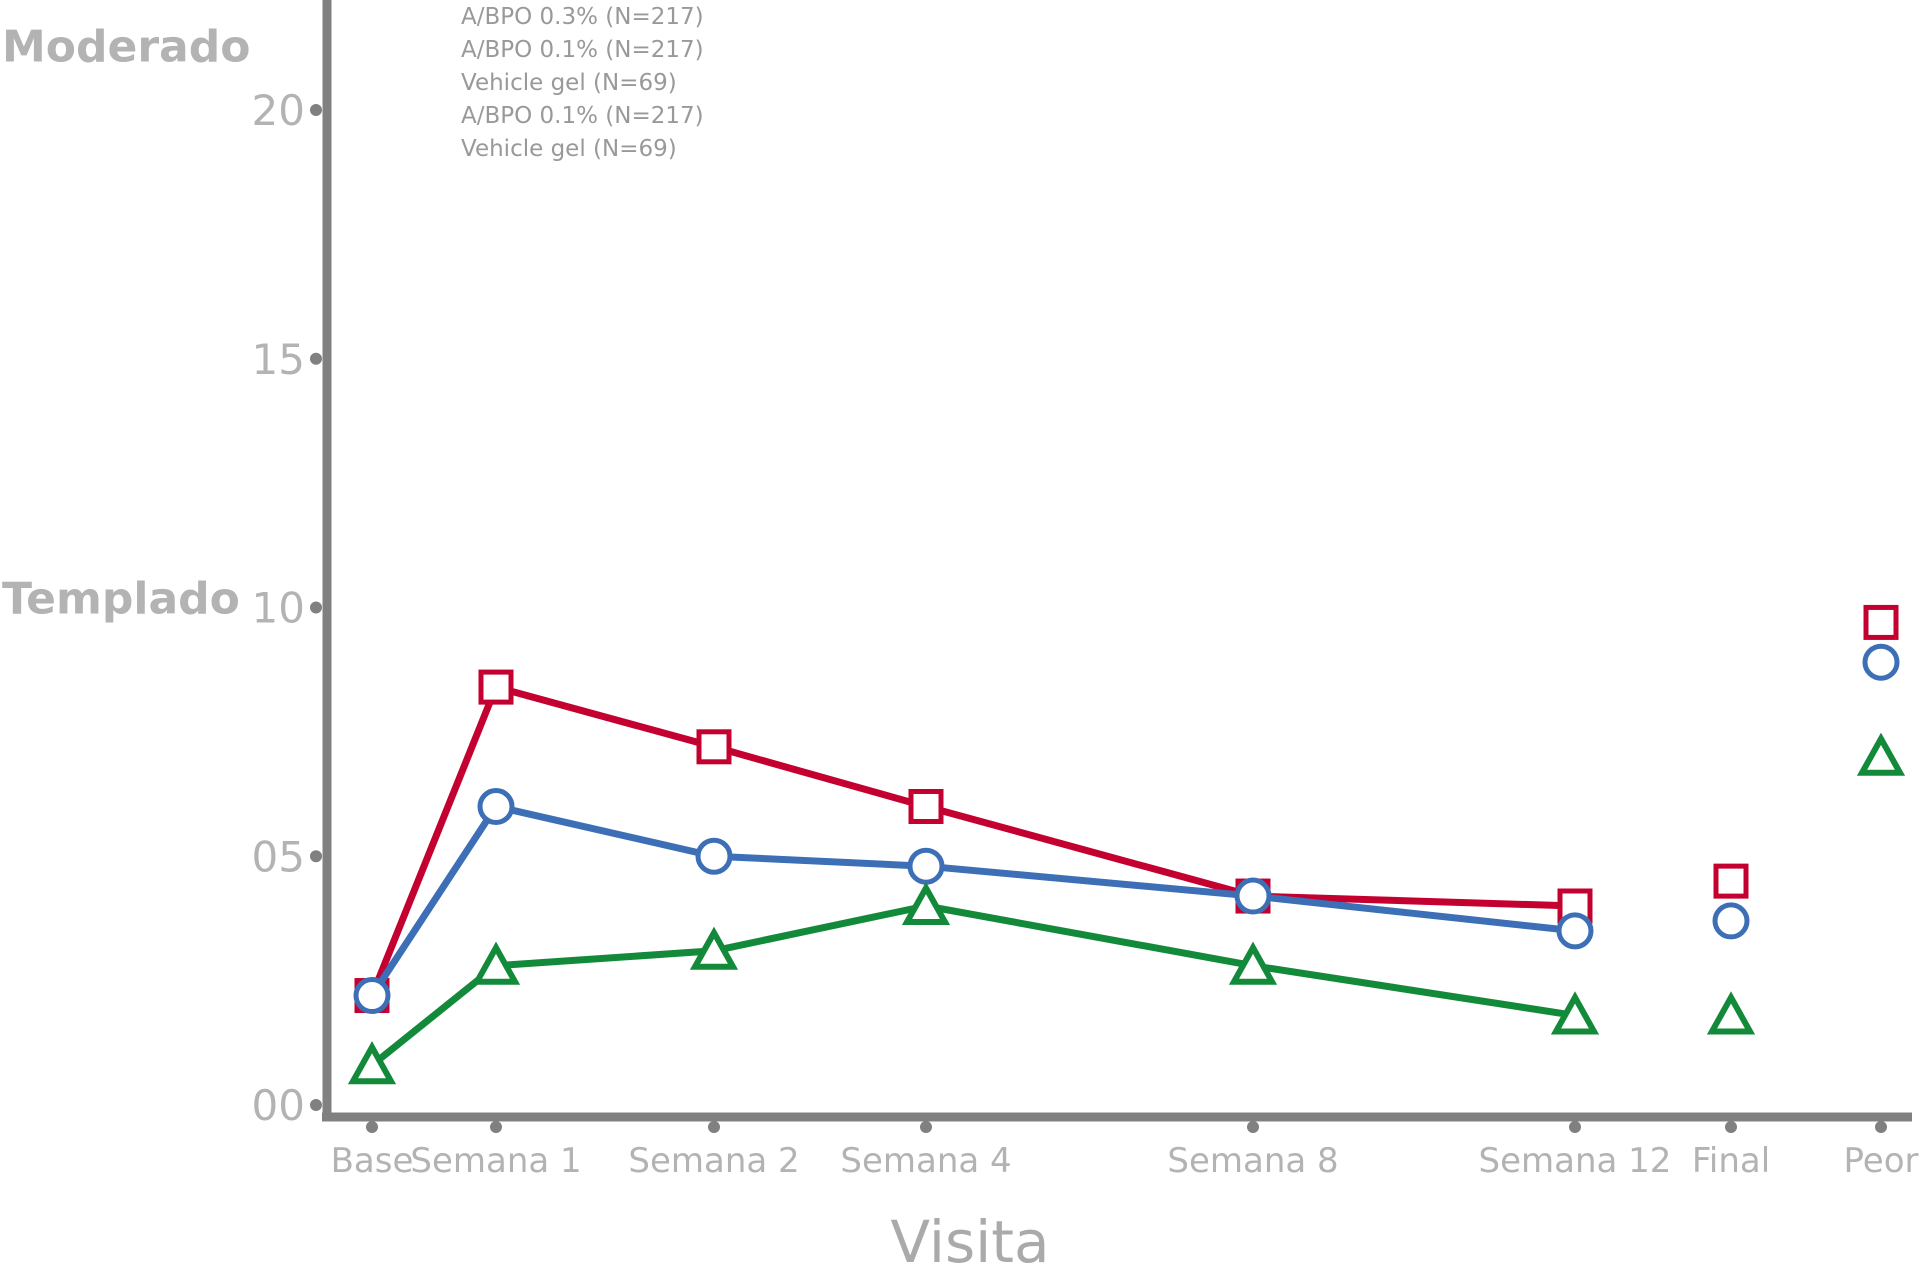 The image size is (1924, 1278). What do you see at coordinates (278, 110) in the screenshot?
I see `y-tick-label: 20` at bounding box center [278, 110].